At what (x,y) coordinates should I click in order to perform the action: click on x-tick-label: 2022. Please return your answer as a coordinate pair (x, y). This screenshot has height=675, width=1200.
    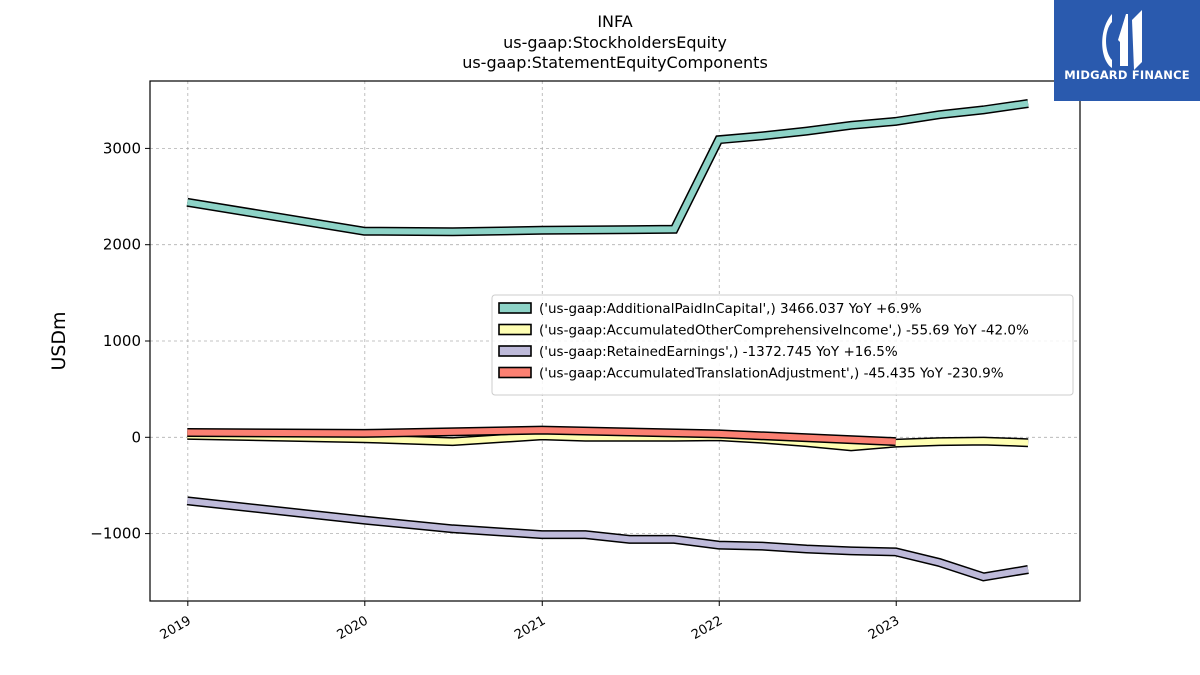
    Looking at the image, I should click on (707, 628).